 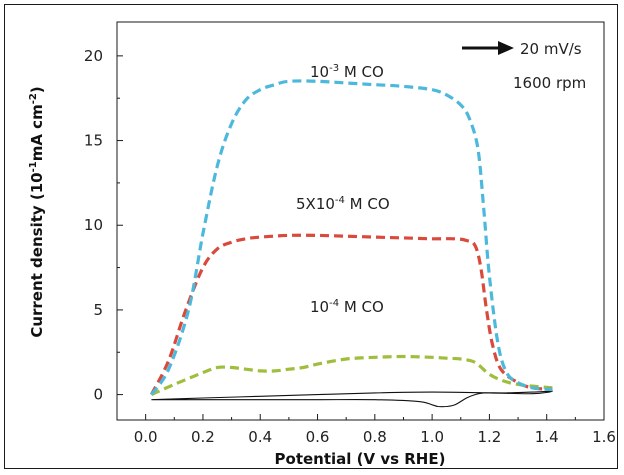 I want to click on series-label-1e-3: 10-3 M CO, so click(x=347, y=72).